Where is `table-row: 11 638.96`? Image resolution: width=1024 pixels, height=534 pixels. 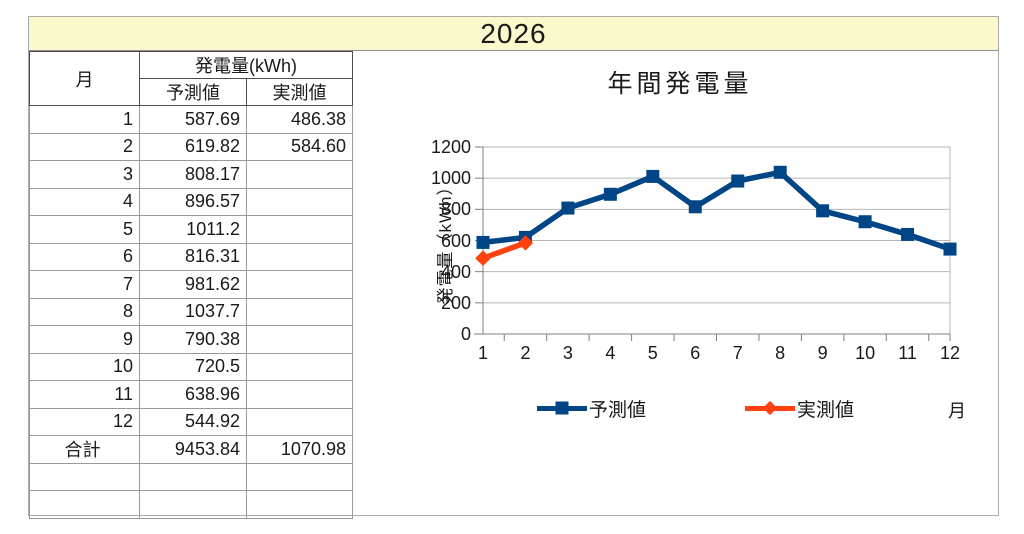 table-row: 11 638.96 is located at coordinates (191, 394).